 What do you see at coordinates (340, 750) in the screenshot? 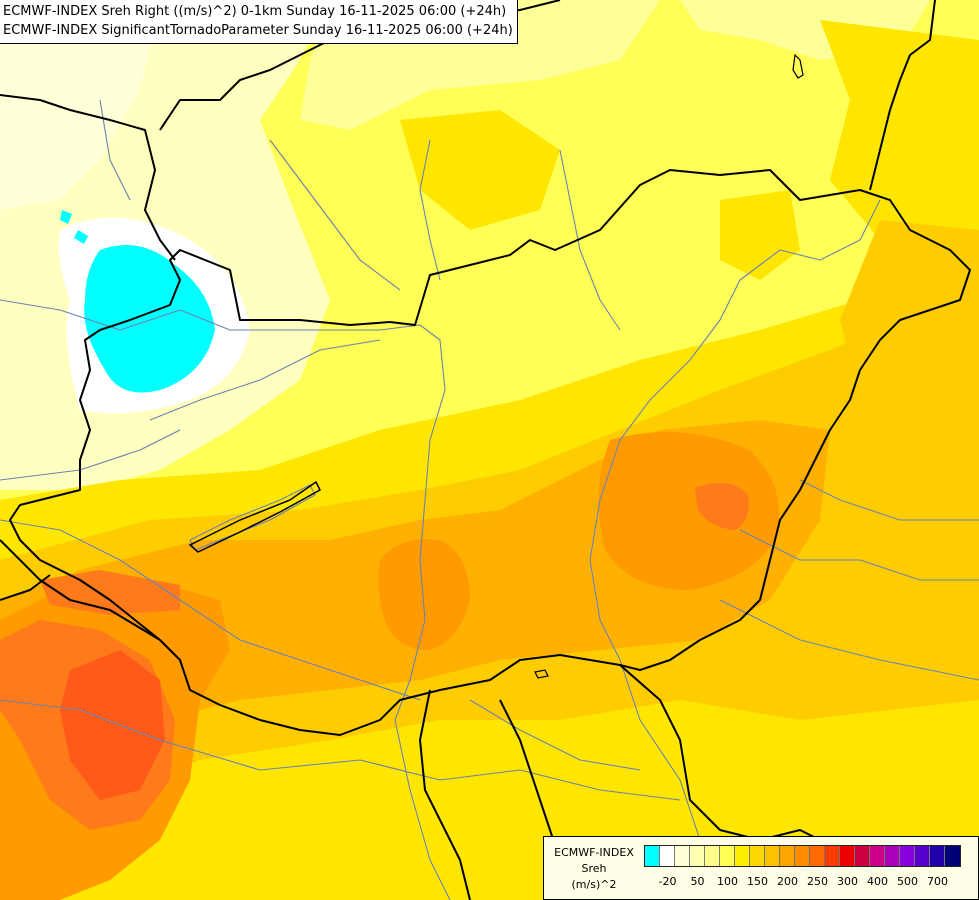
I see `river-sava` at bounding box center [340, 750].